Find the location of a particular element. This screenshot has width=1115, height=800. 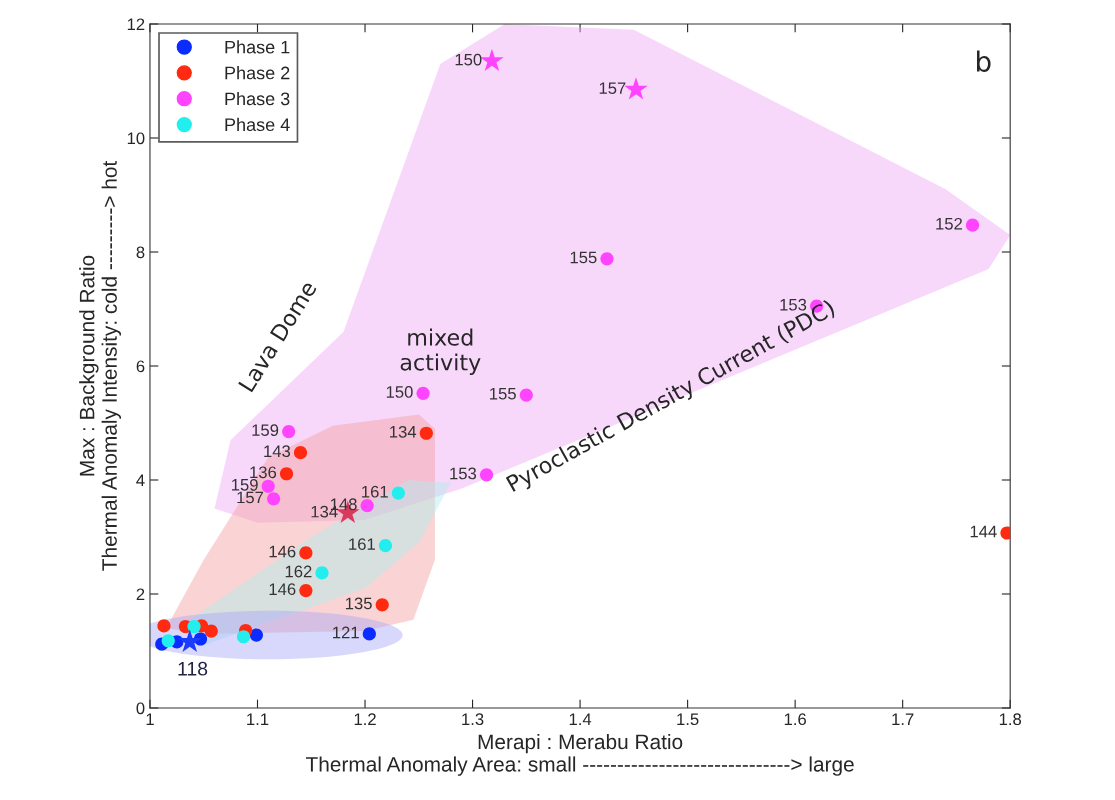

annotation: 143 is located at coordinates (277, 451).